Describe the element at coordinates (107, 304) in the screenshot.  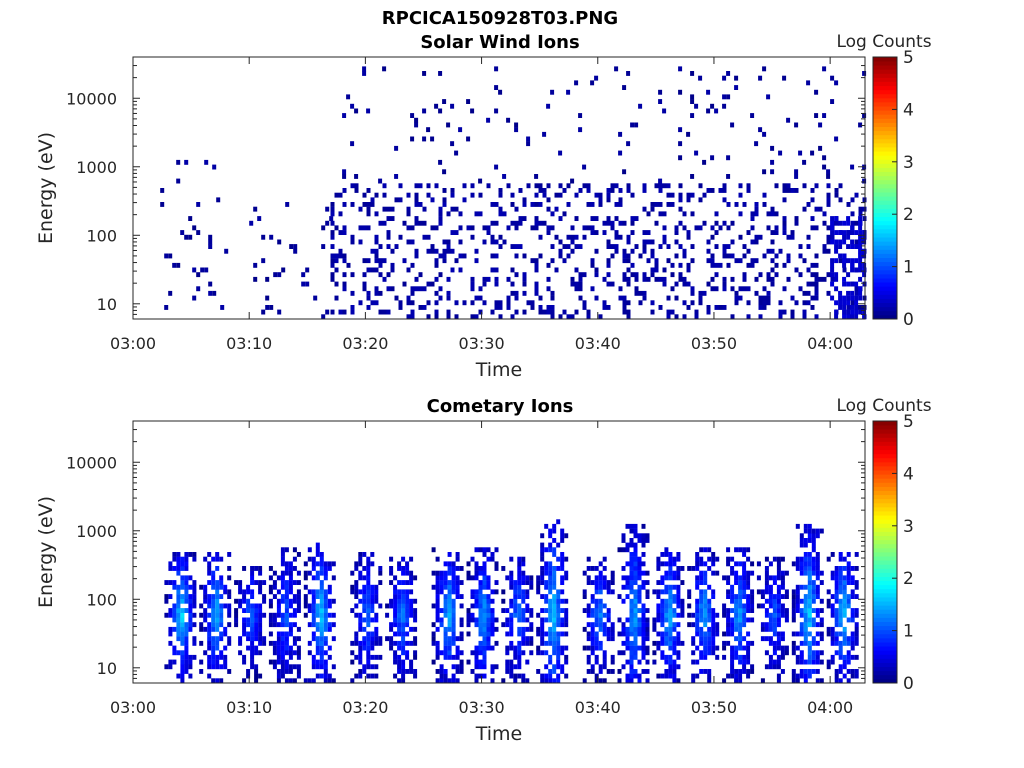
I see `y-tick-label: 10` at that location.